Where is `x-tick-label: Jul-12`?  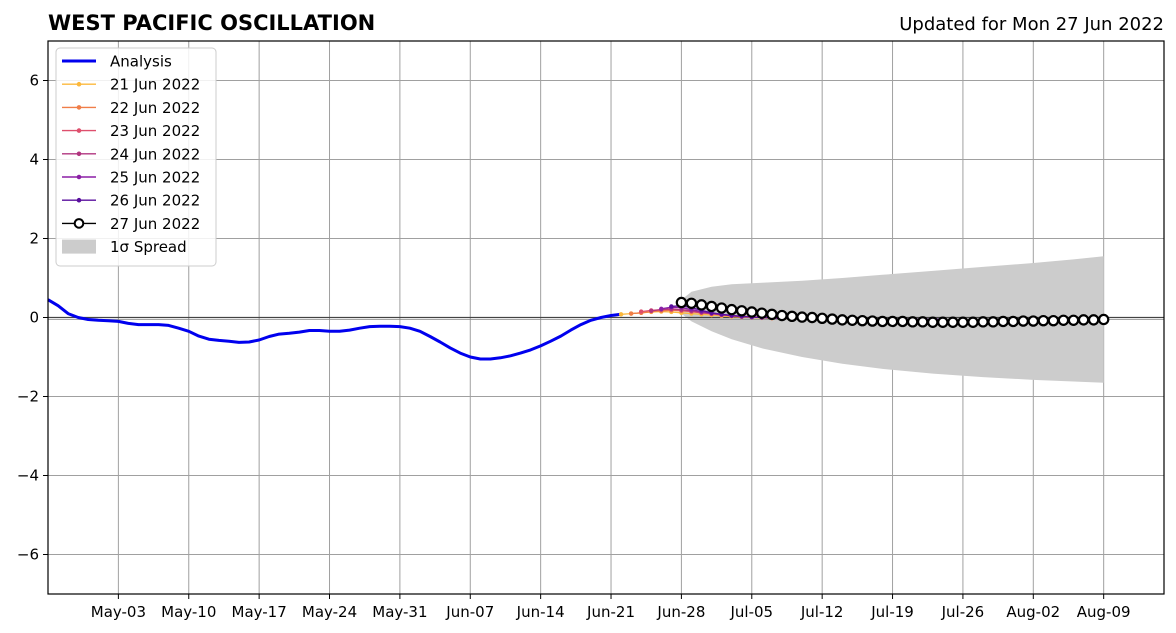 x-tick-label: Jul-12 is located at coordinates (822, 612).